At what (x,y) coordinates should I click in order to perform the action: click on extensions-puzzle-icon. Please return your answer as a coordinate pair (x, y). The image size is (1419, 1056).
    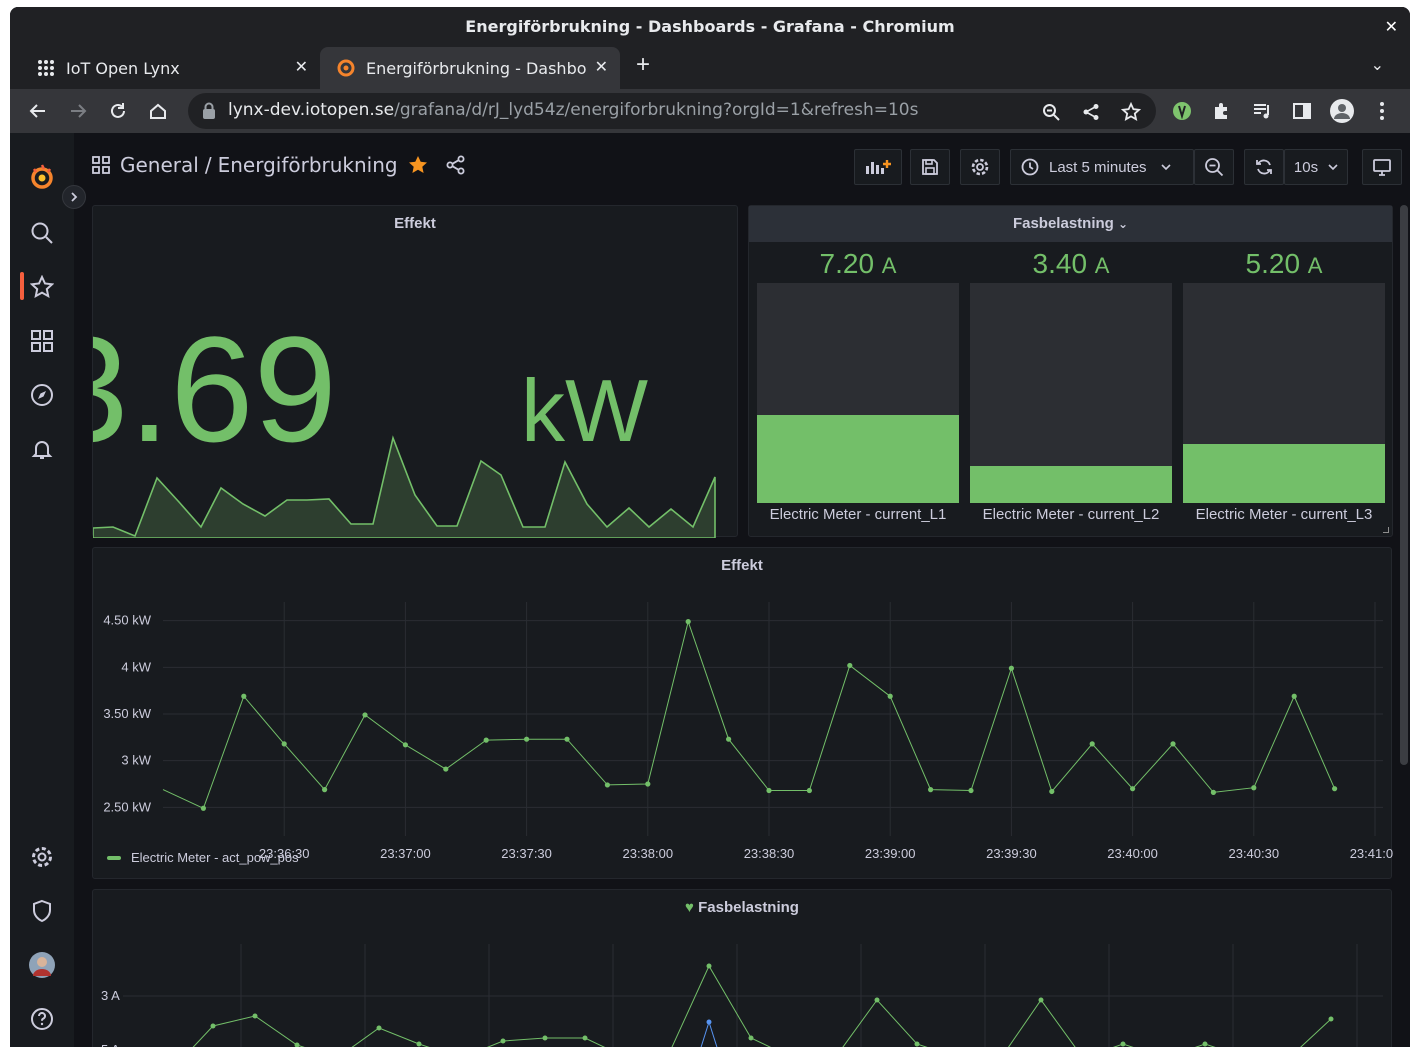
    Looking at the image, I should click on (1222, 111).